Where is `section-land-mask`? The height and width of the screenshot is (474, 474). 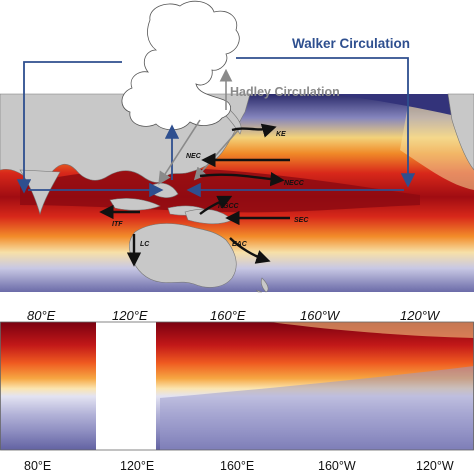 section-land-mask is located at coordinates (126, 386).